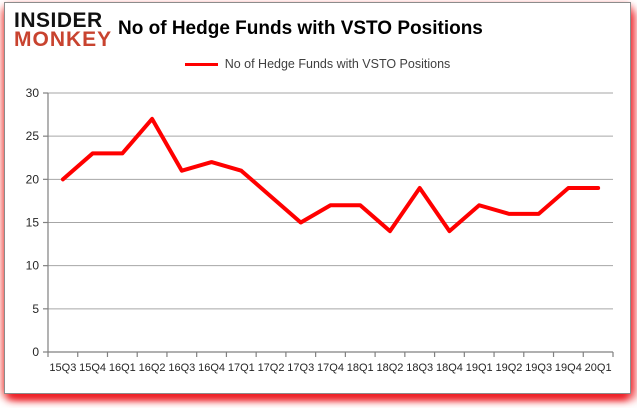 Image resolution: width=637 pixels, height=408 pixels. I want to click on legend: No of Hedge Funds with VSTO Positions, so click(317, 64).